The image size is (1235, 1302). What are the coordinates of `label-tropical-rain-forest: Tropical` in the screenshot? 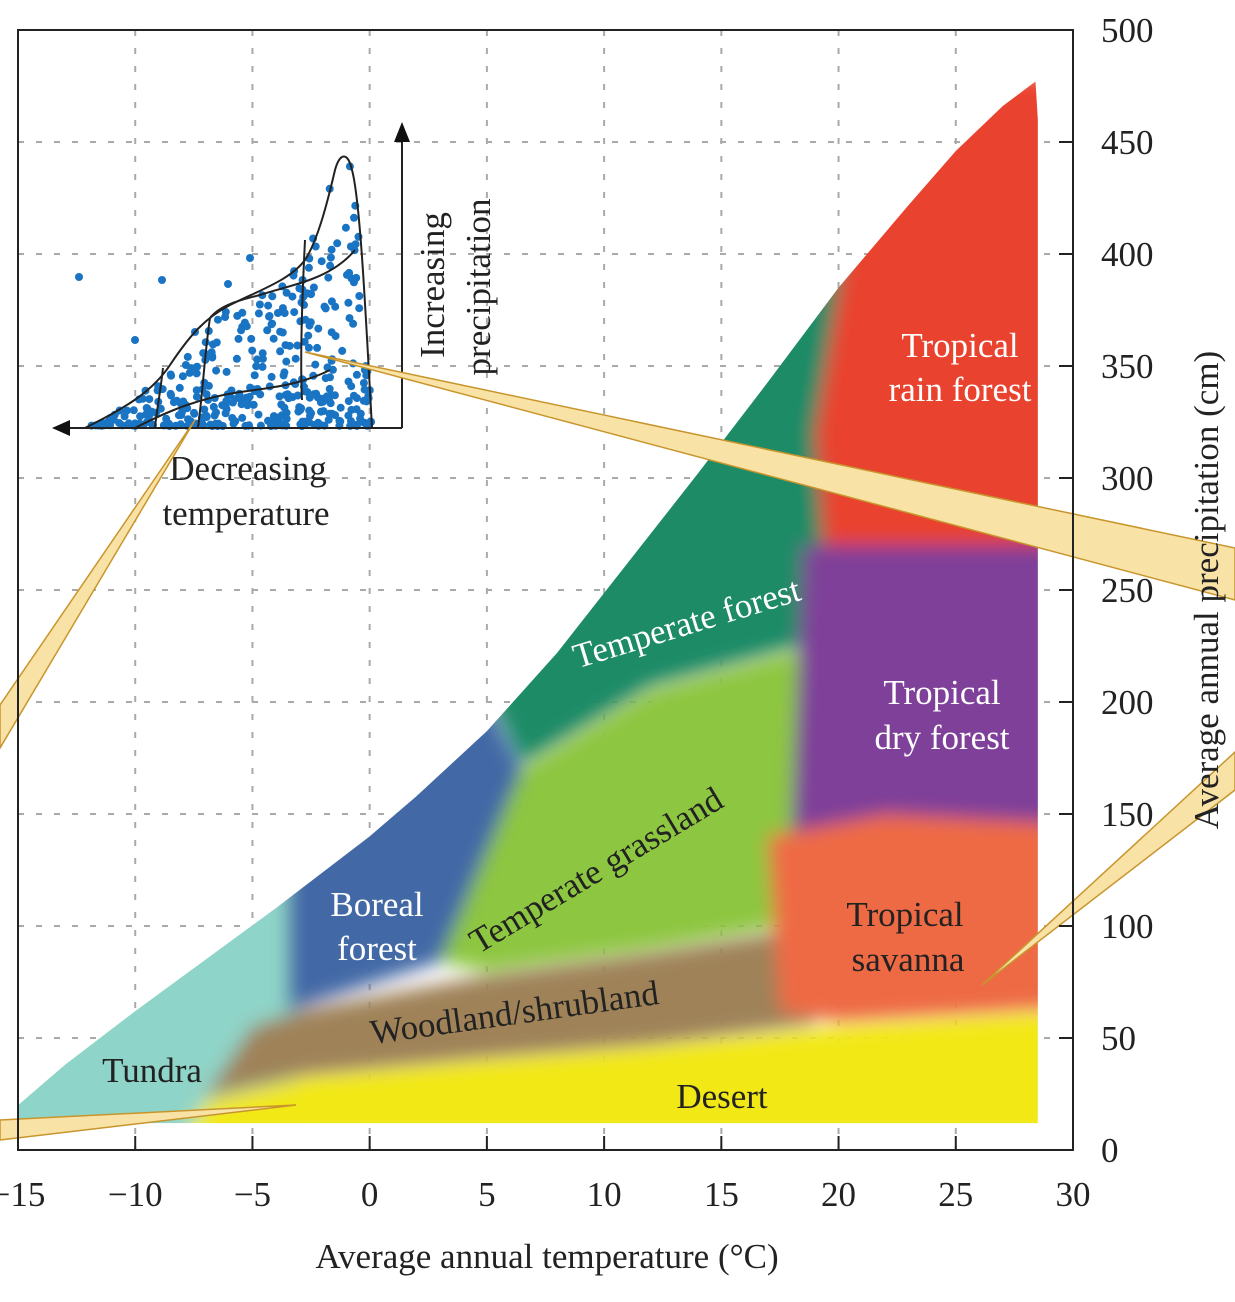 It's located at (960, 345).